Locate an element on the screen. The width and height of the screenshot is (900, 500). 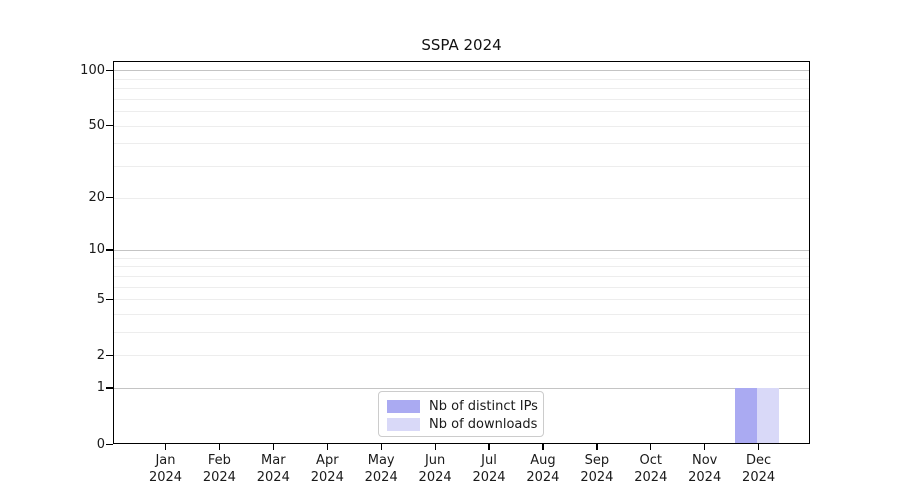
x-tick-label: Nov 2024 is located at coordinates (705, 469).